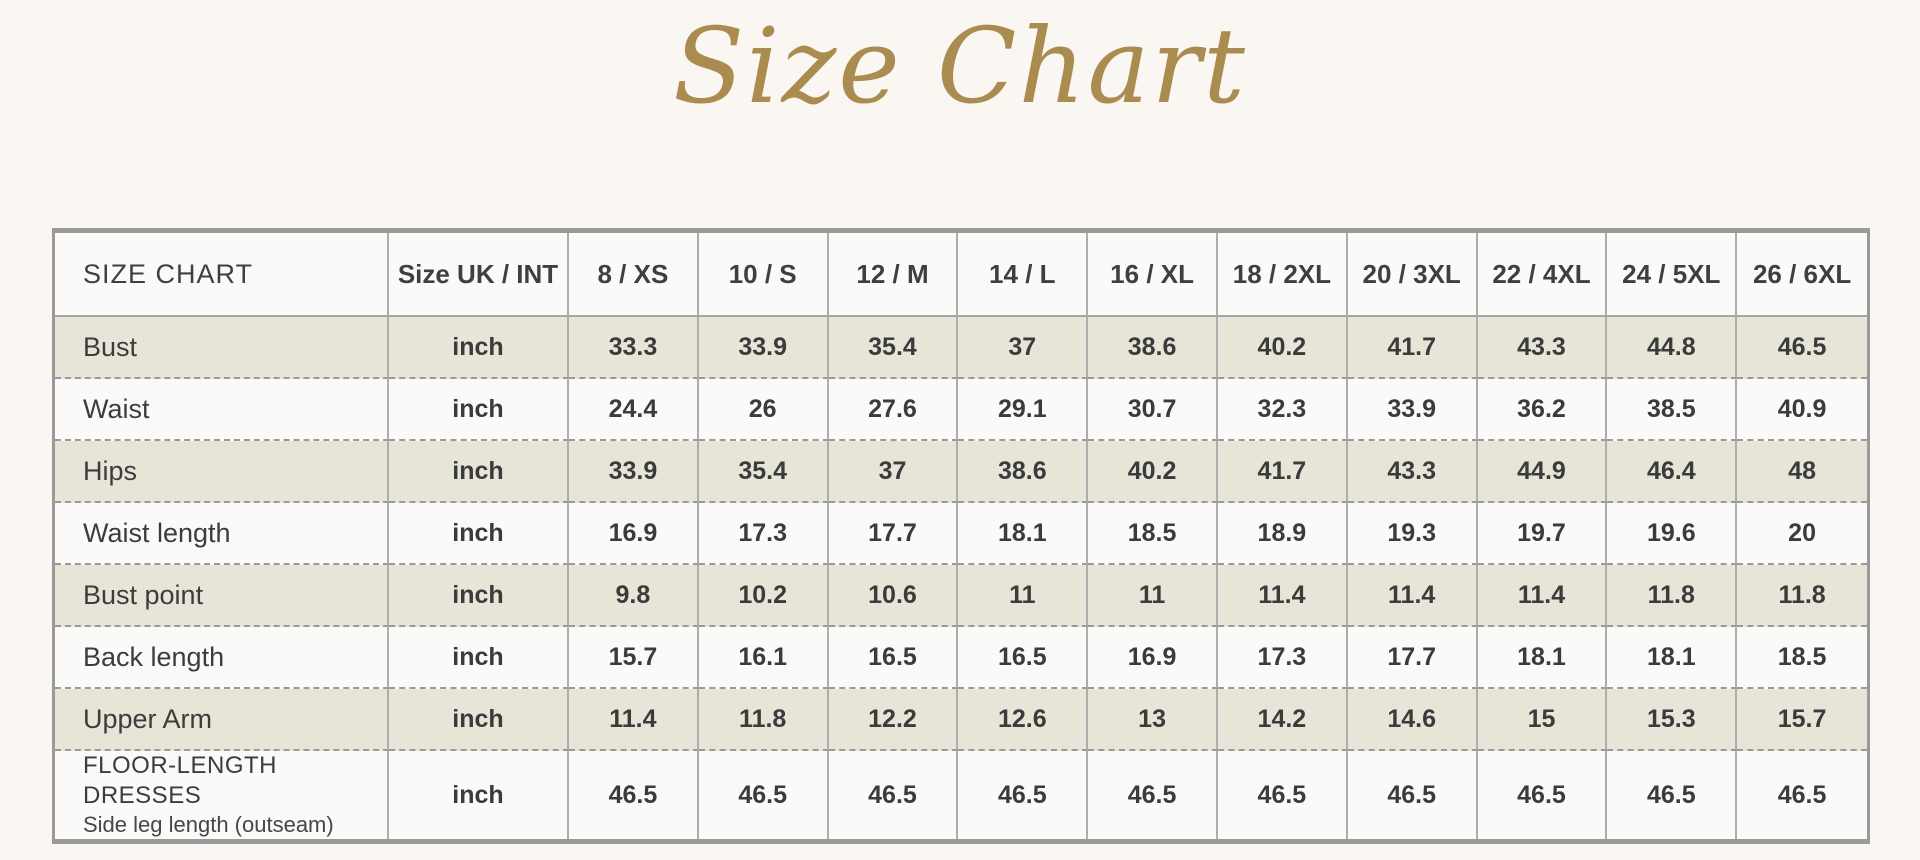  I want to click on value-cell: 29.1, so click(1023, 410).